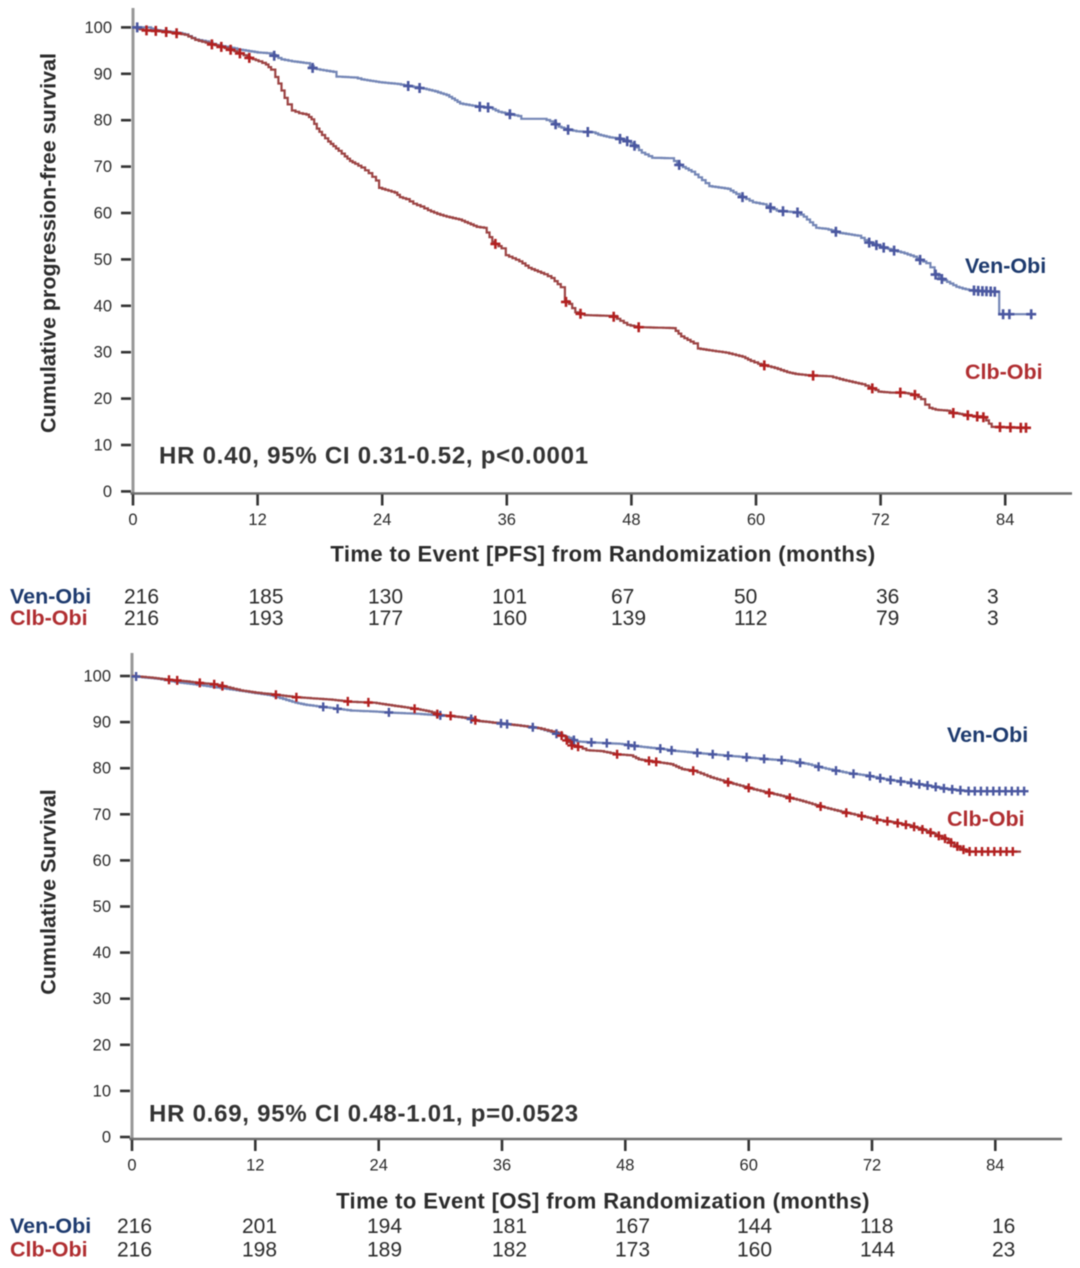 The image size is (1080, 1268). Describe the element at coordinates (509, 597) in the screenshot. I see `svg-text: 101` at that location.